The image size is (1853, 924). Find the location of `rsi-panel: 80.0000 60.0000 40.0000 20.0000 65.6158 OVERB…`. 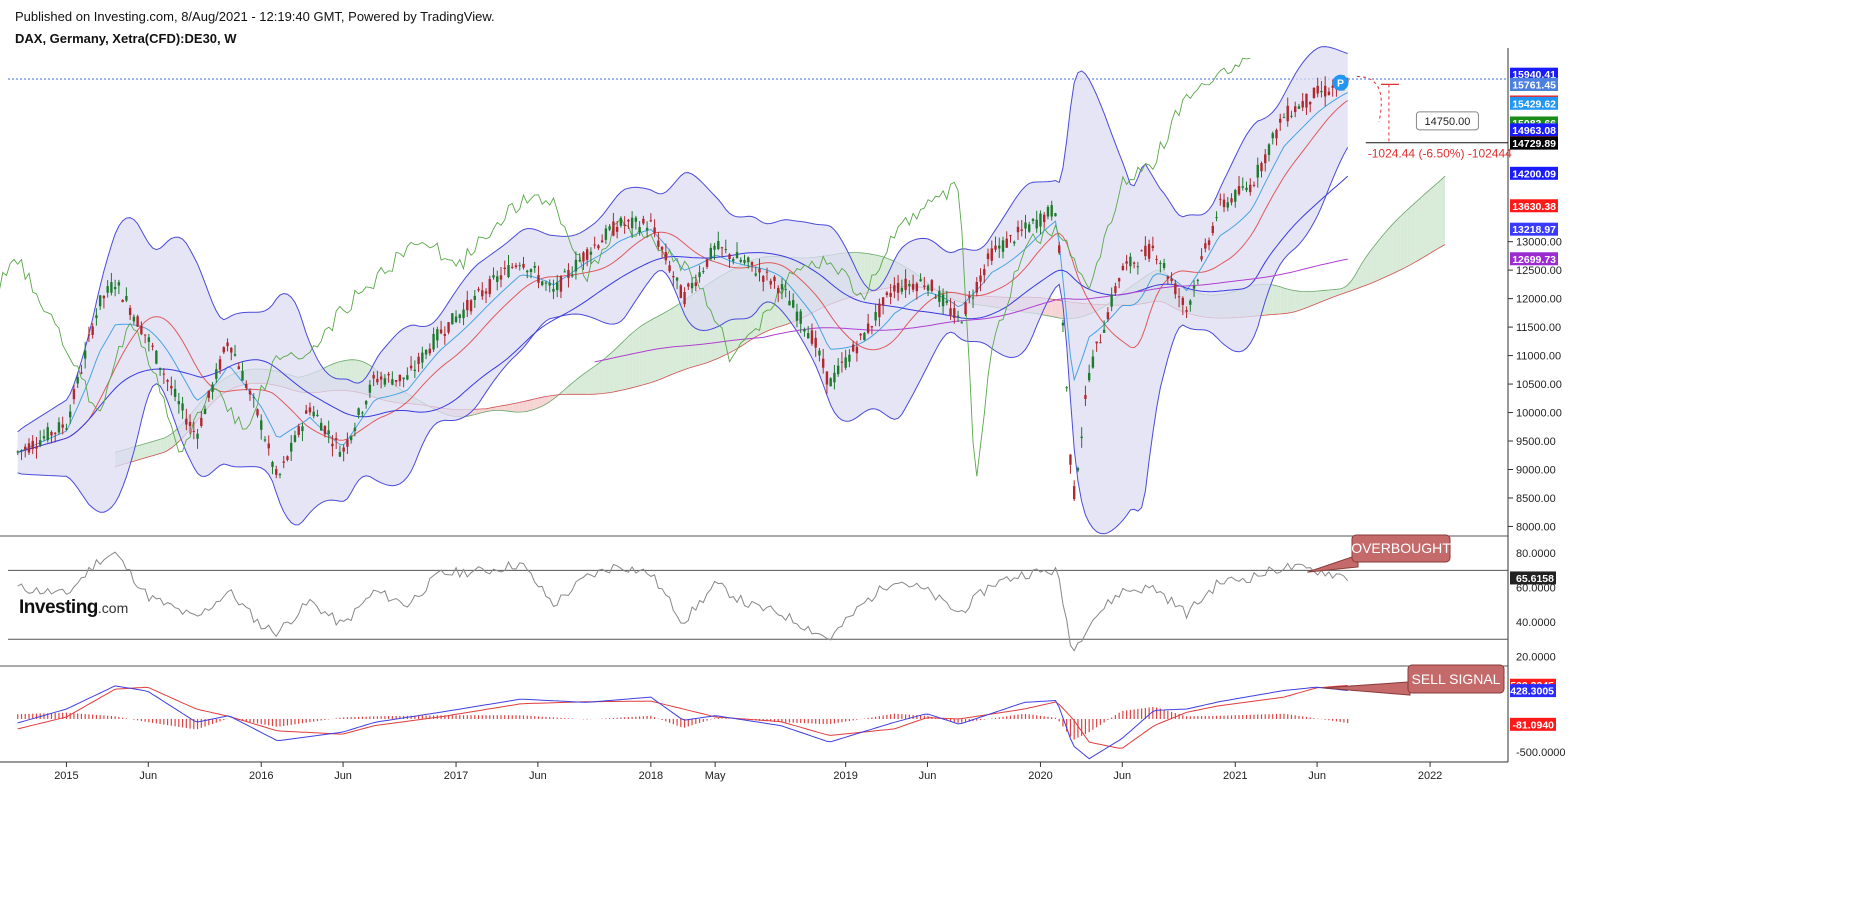

rsi-panel: 80.0000 60.0000 40.0000 20.0000 65.6158 OVERB… is located at coordinates (782, 598).